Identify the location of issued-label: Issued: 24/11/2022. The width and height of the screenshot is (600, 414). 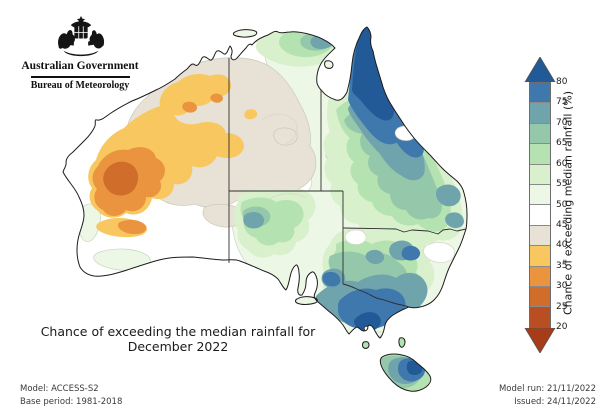
(555, 401).